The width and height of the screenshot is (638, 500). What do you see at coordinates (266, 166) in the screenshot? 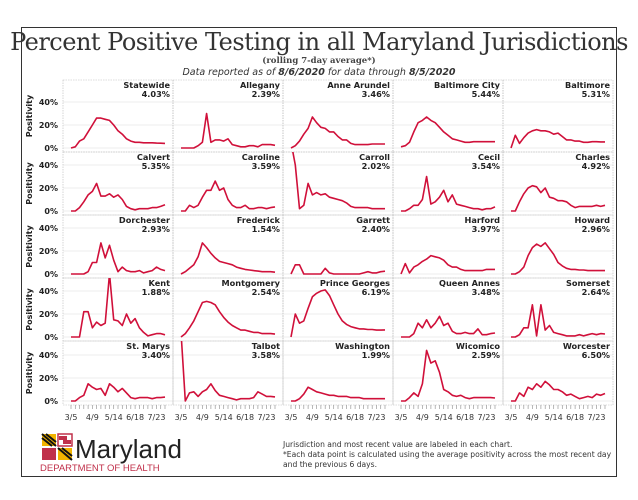
I see `latest-value-label: 3.59%` at bounding box center [266, 166].